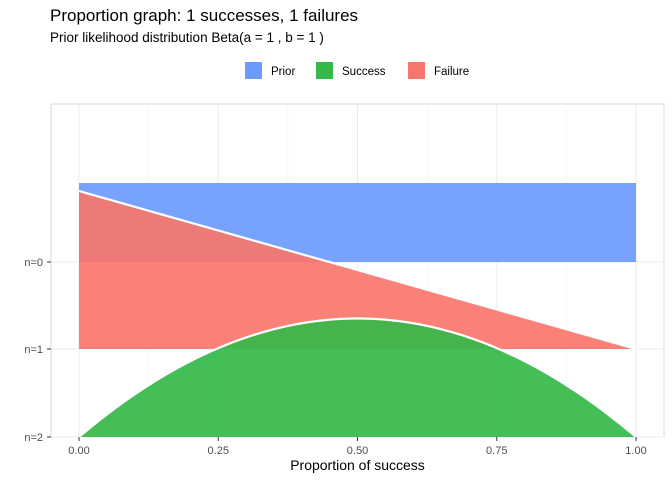  Describe the element at coordinates (357, 451) in the screenshot. I see `x-tick-label: 0.50` at that location.